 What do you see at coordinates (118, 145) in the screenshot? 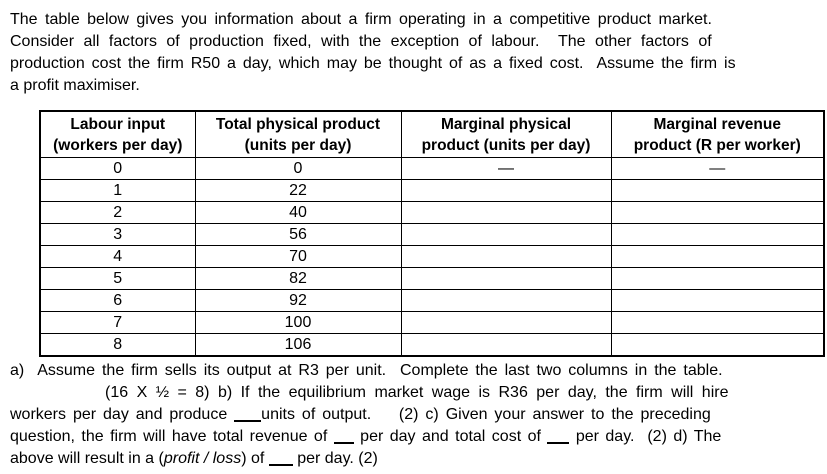
I see `header-line: (workers per day)` at bounding box center [118, 145].